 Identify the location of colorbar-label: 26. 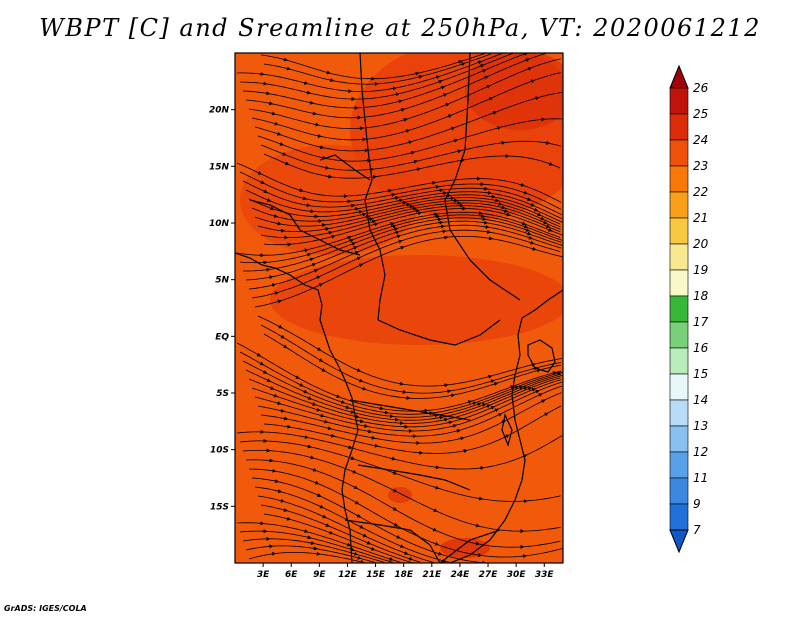
(701, 88).